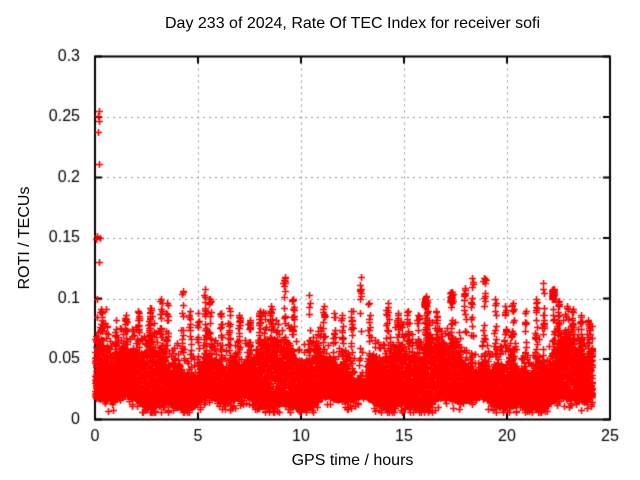  I want to click on x-axis-label: GPS time / hours, so click(352, 460).